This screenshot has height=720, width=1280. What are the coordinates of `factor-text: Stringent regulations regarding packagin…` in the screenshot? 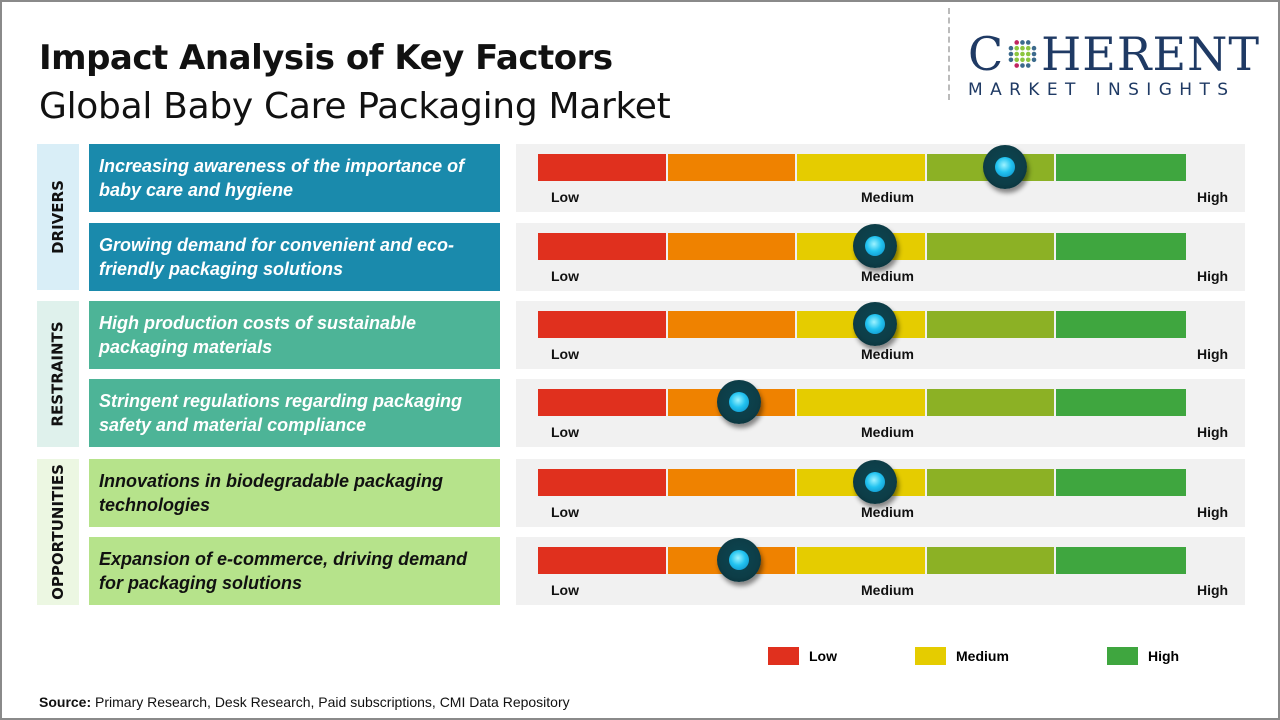 It's located at (294, 413).